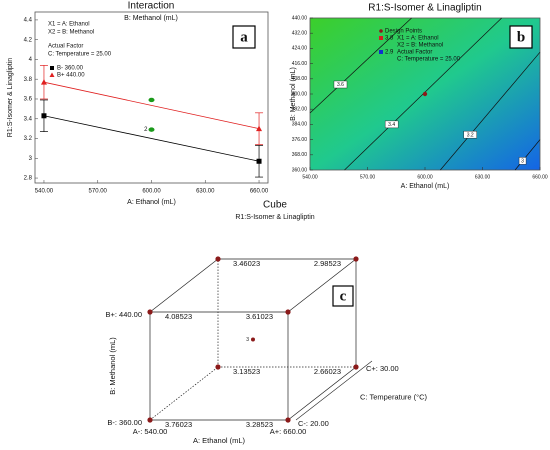 The height and width of the screenshot is (450, 550). Describe the element at coordinates (259, 316) in the screenshot. I see `corner-value: 3.61023` at that location.